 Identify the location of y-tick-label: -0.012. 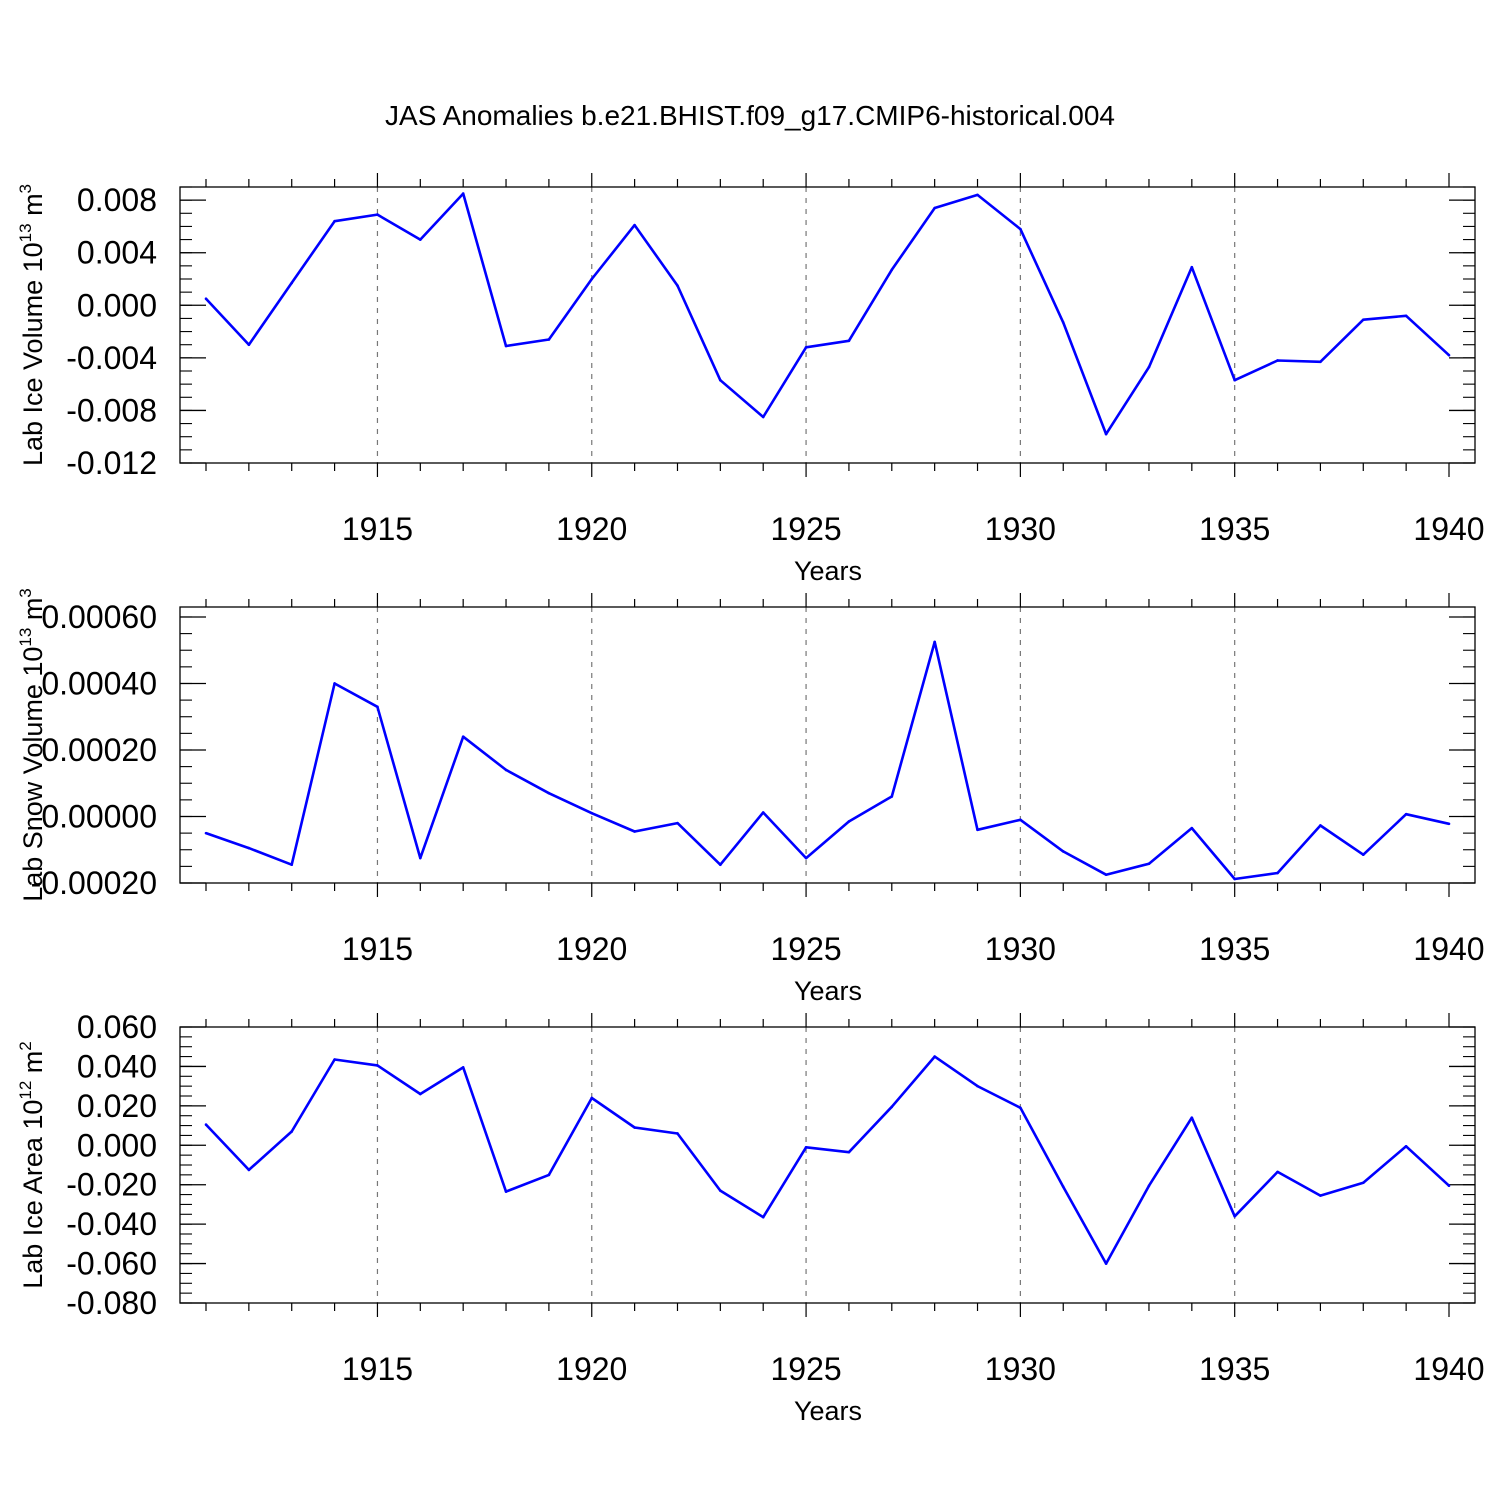
(111, 463).